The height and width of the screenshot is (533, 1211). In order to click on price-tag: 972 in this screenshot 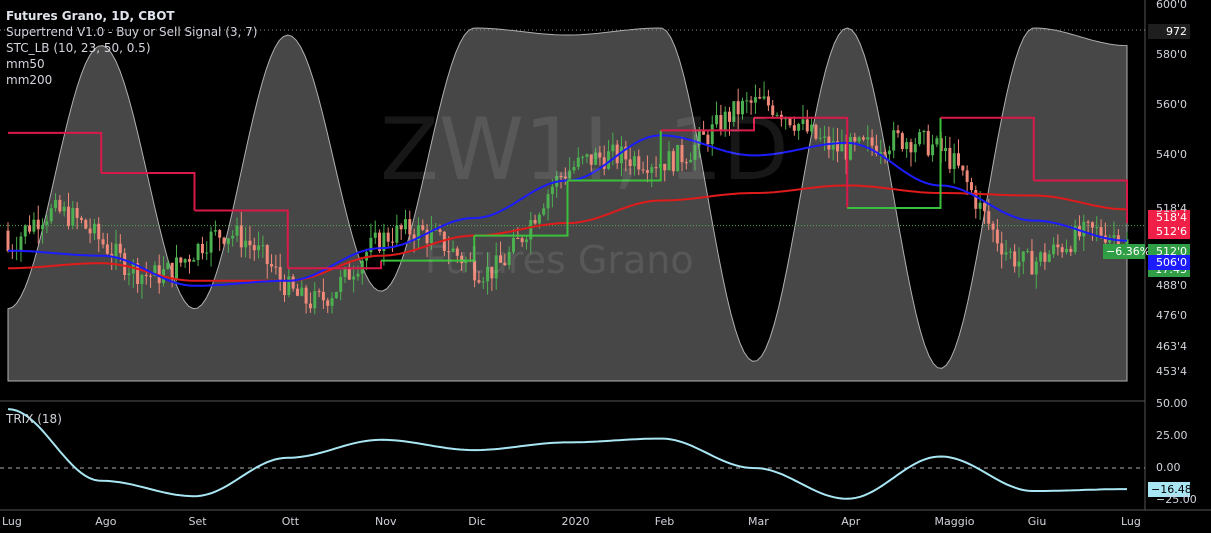, I will do `click(1169, 31)`.